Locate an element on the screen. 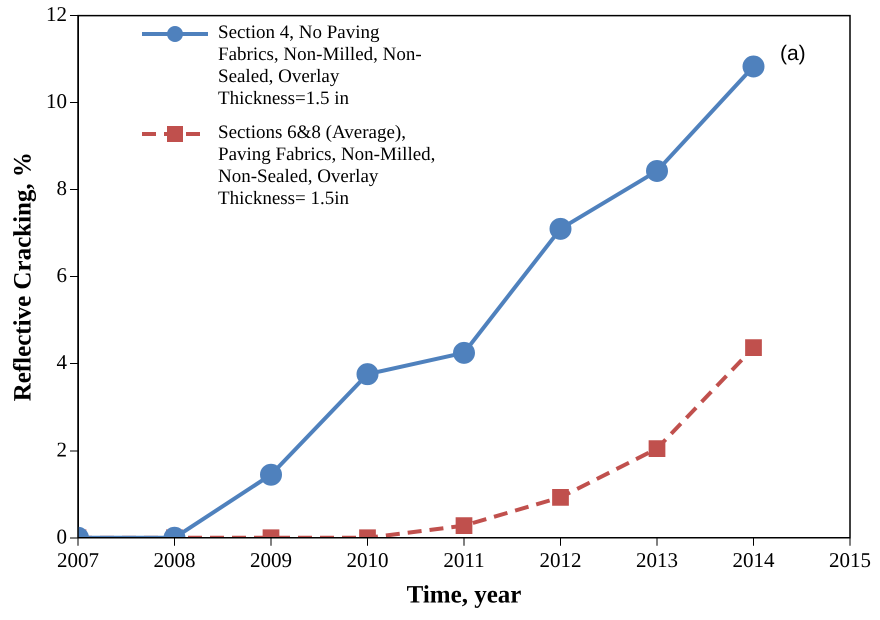 This screenshot has height=620, width=880. x-tick-label: 2014 is located at coordinates (753, 560).